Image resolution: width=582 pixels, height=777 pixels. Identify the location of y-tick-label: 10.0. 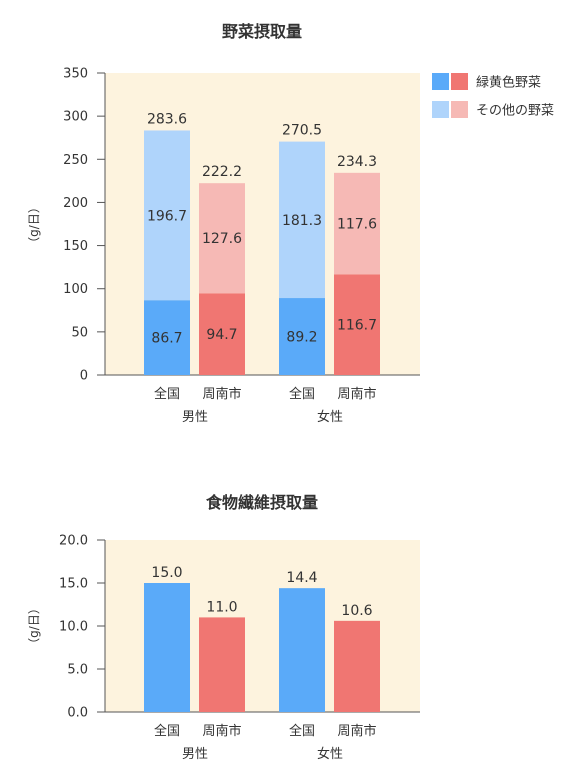
(73, 627).